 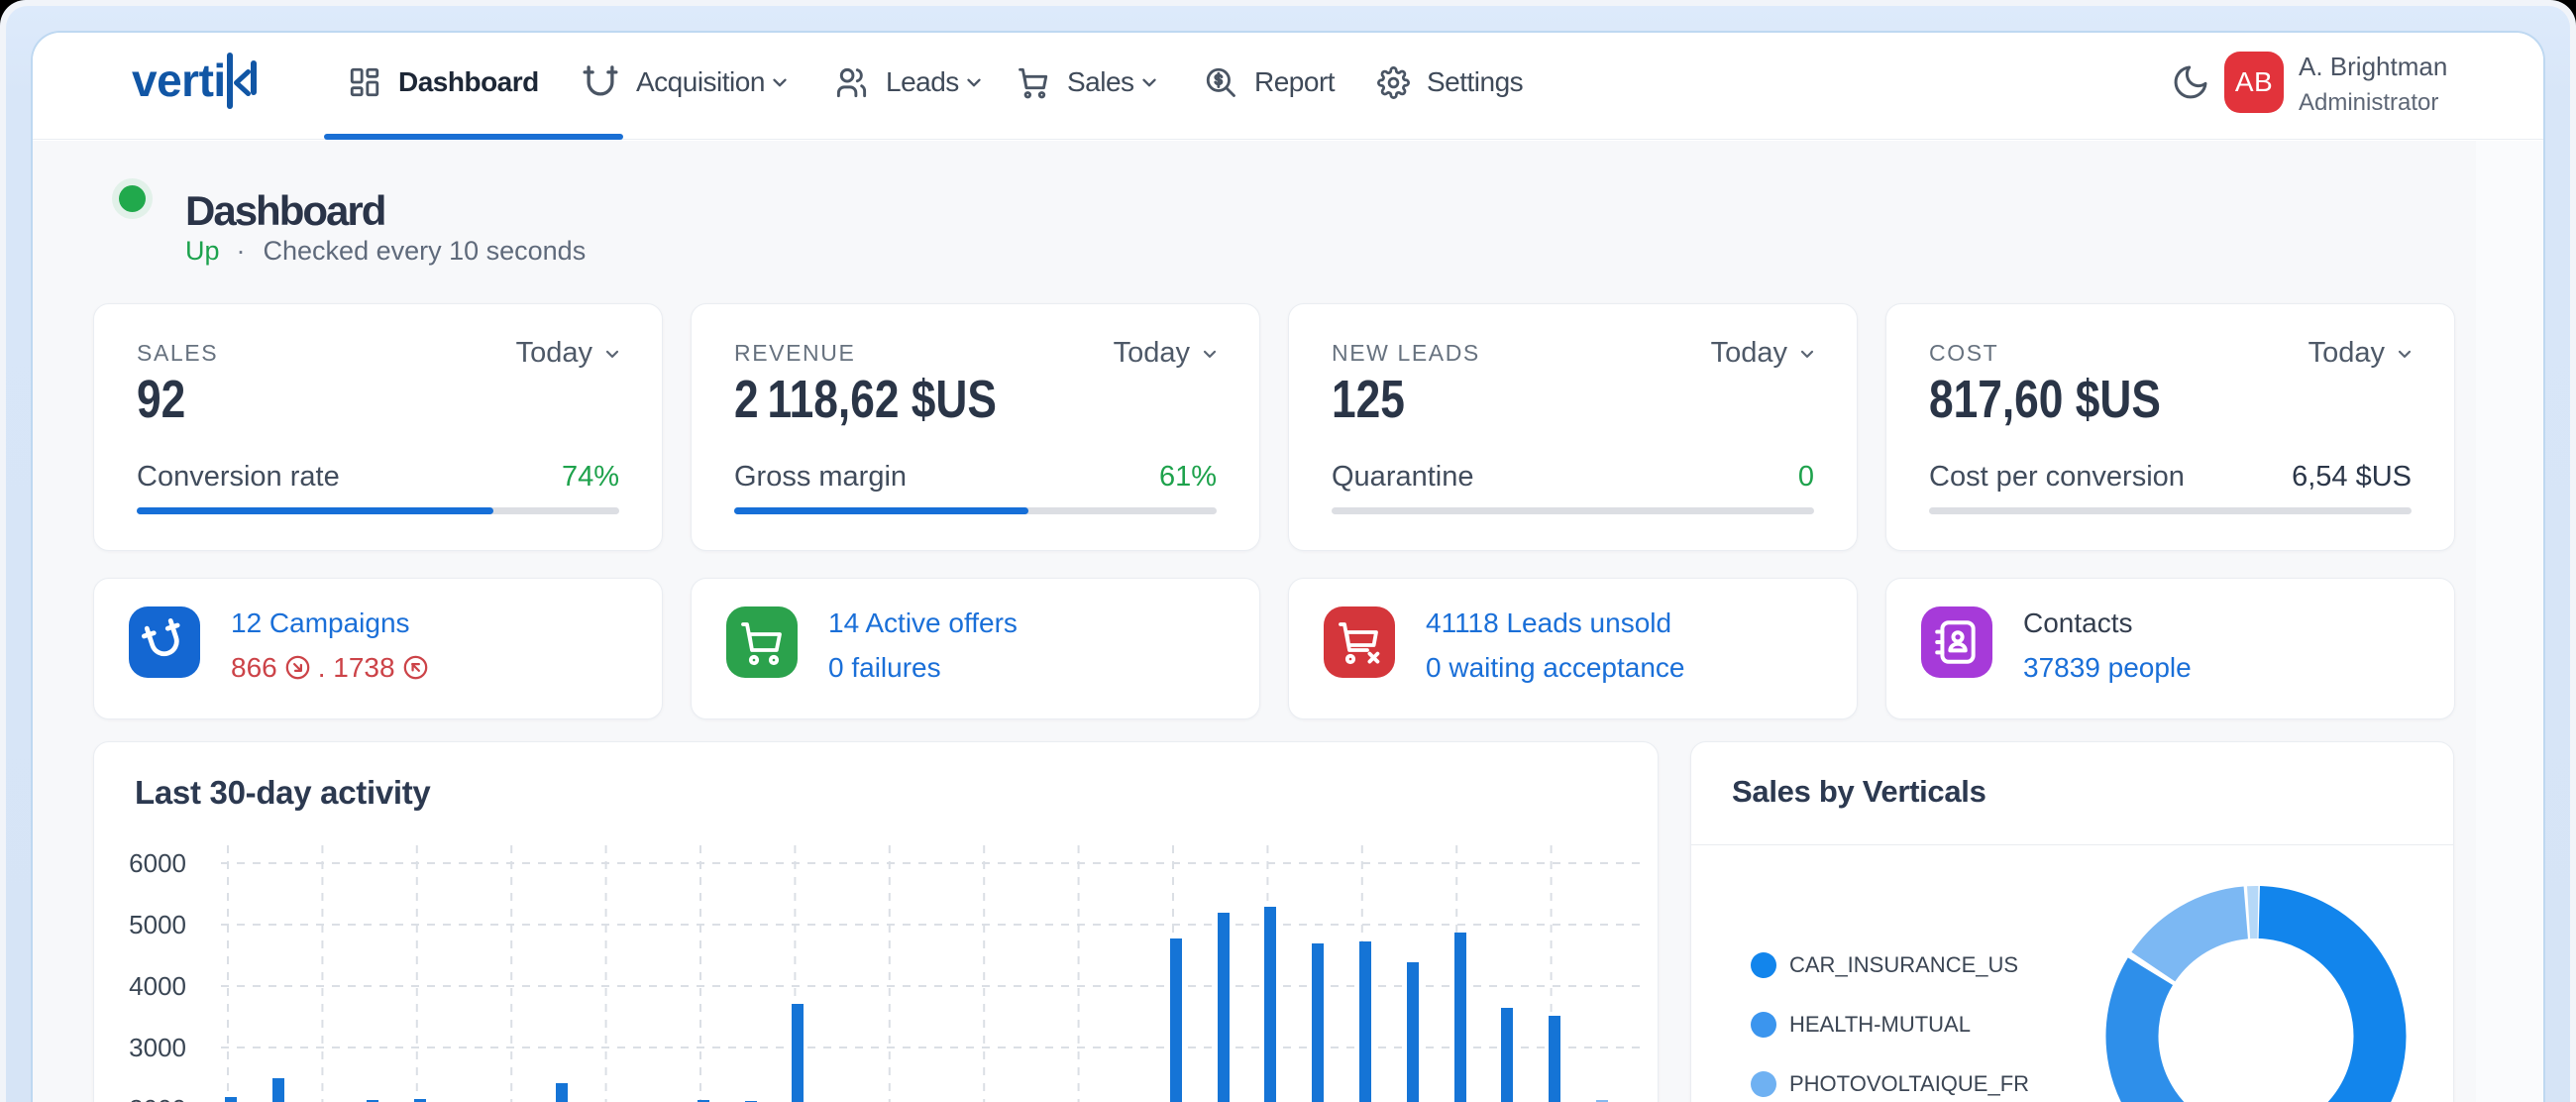 What do you see at coordinates (157, 924) in the screenshot?
I see `svg-text: 5000` at bounding box center [157, 924].